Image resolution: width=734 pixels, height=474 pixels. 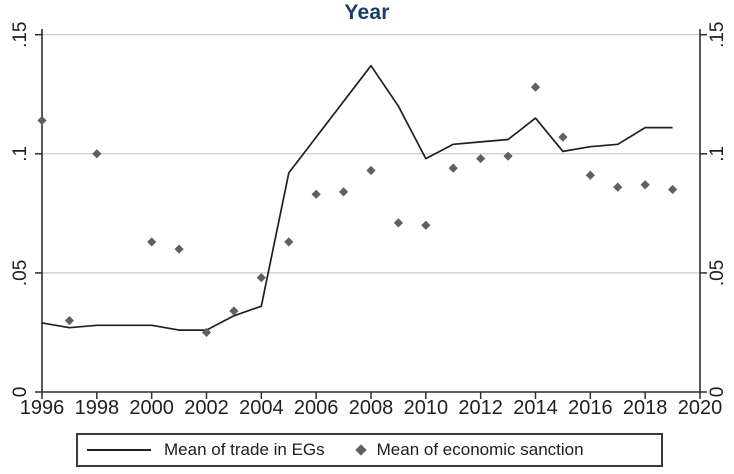 I want to click on diamond-marker-icon, so click(x=360, y=450).